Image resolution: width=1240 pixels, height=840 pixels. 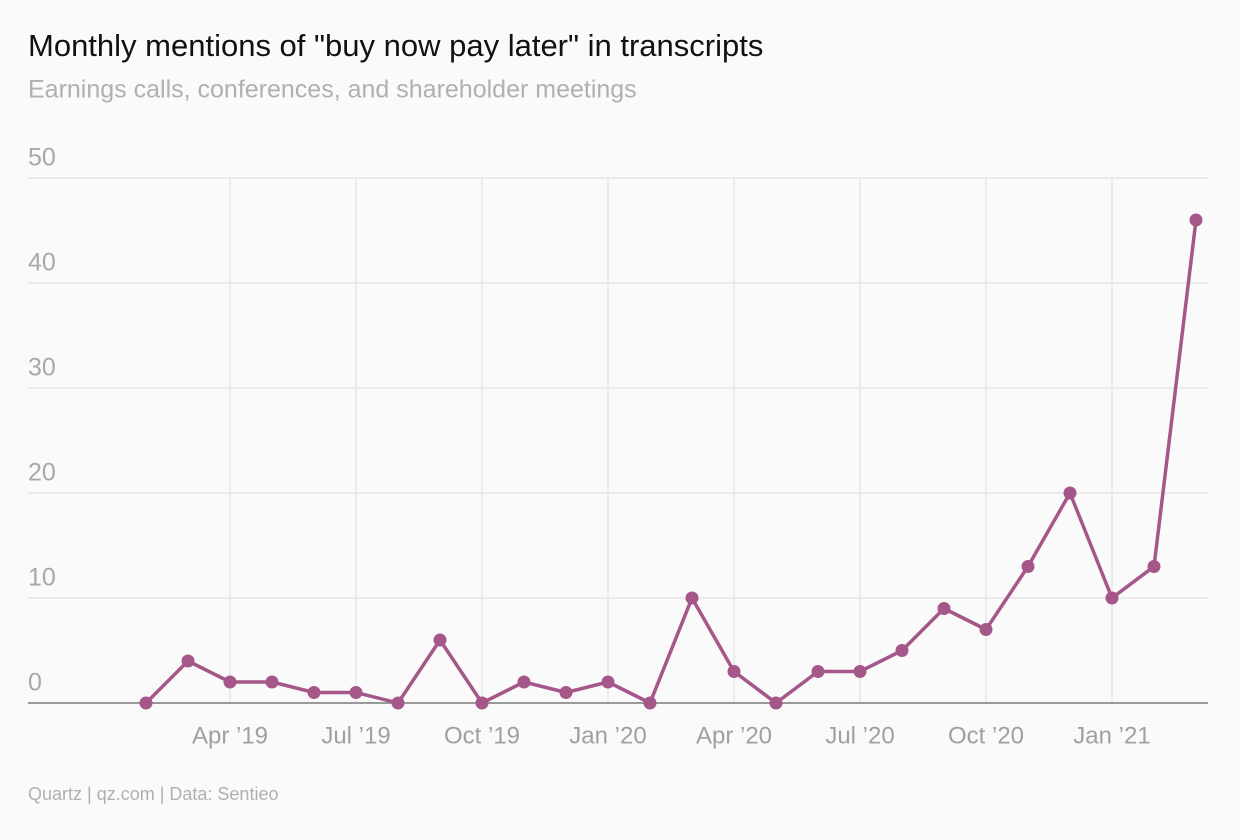 What do you see at coordinates (42, 263) in the screenshot?
I see `y-tick-label: 40` at bounding box center [42, 263].